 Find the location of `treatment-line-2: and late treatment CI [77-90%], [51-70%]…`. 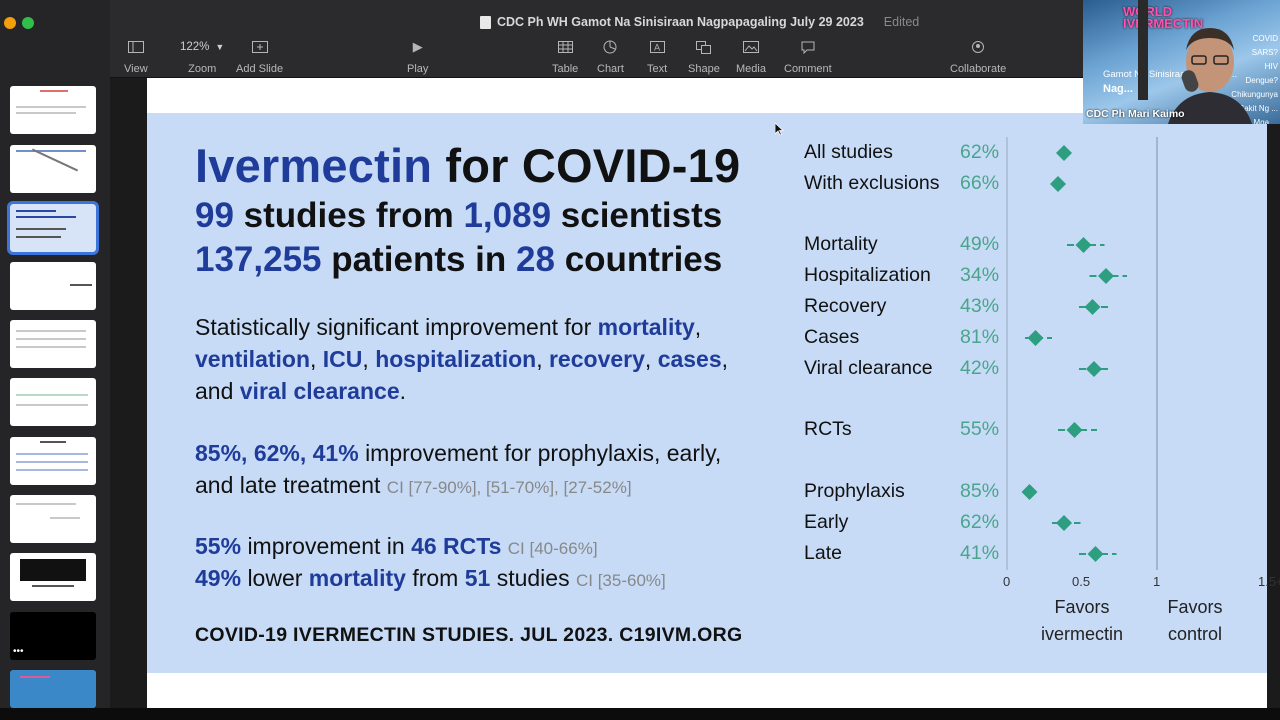

treatment-line-2: and late treatment CI [77-90%], [51-70%]… is located at coordinates (413, 485).